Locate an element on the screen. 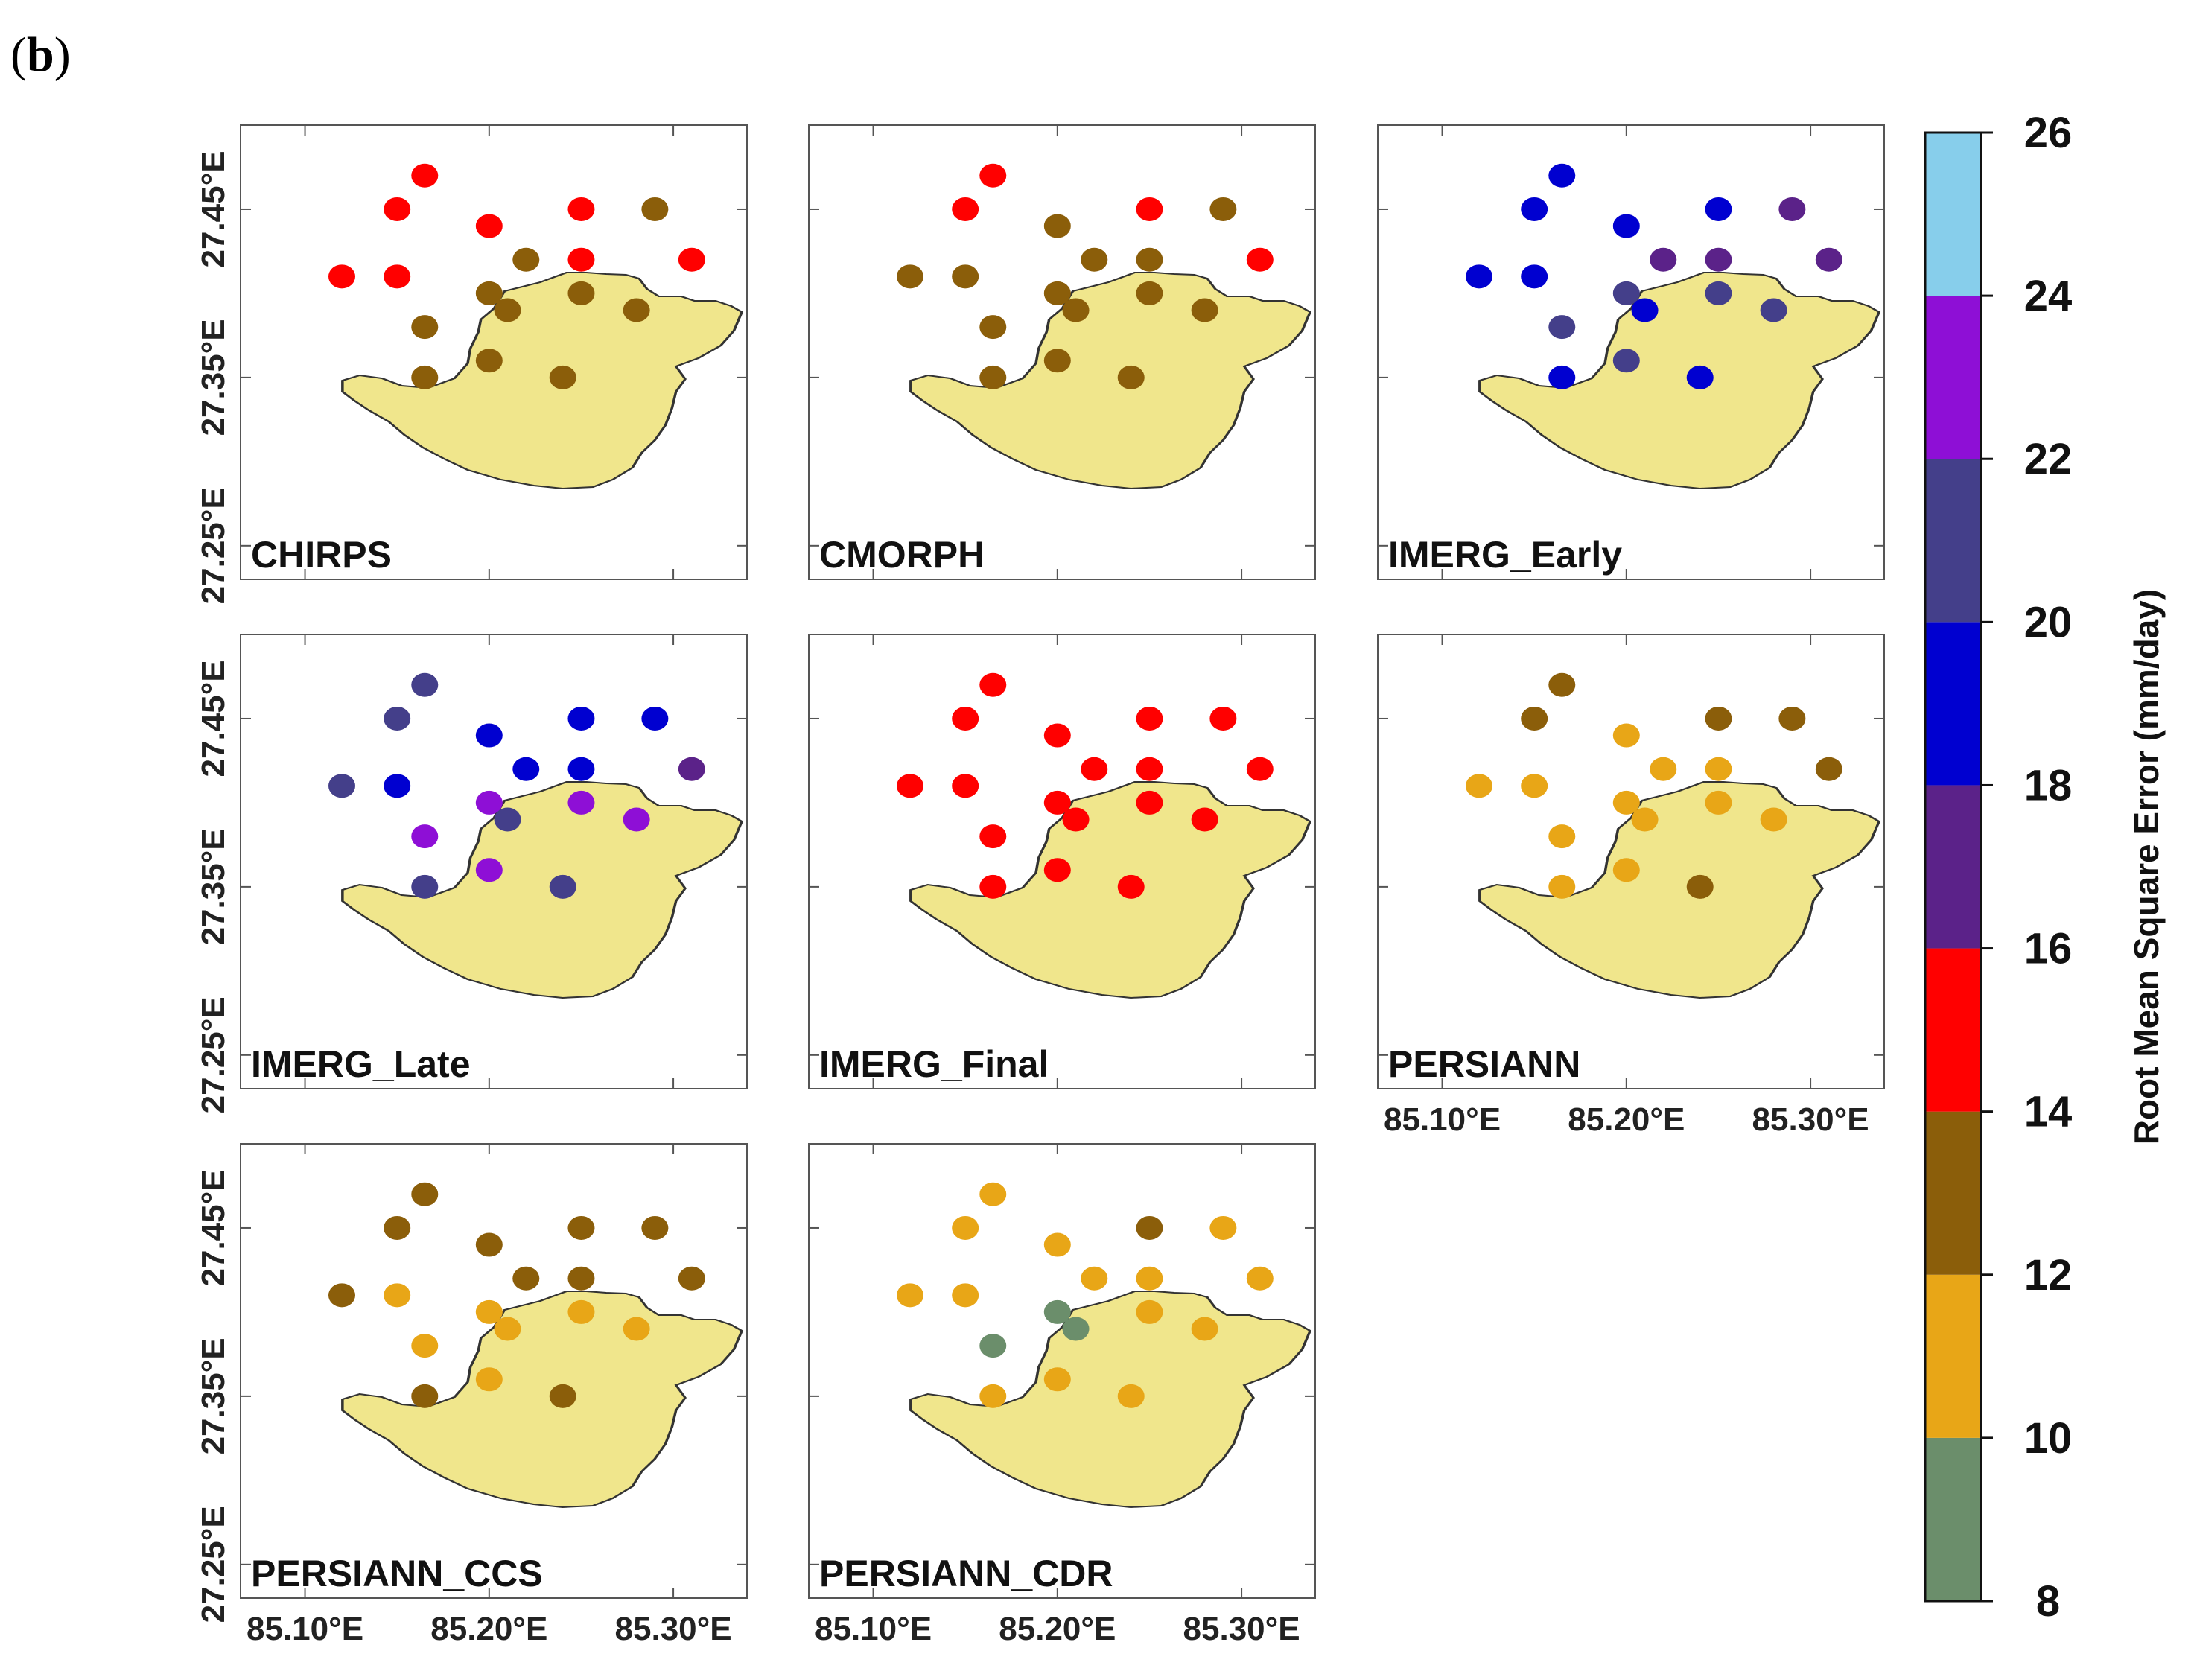  colorbar-tick-label: 26 is located at coordinates (2048, 133).